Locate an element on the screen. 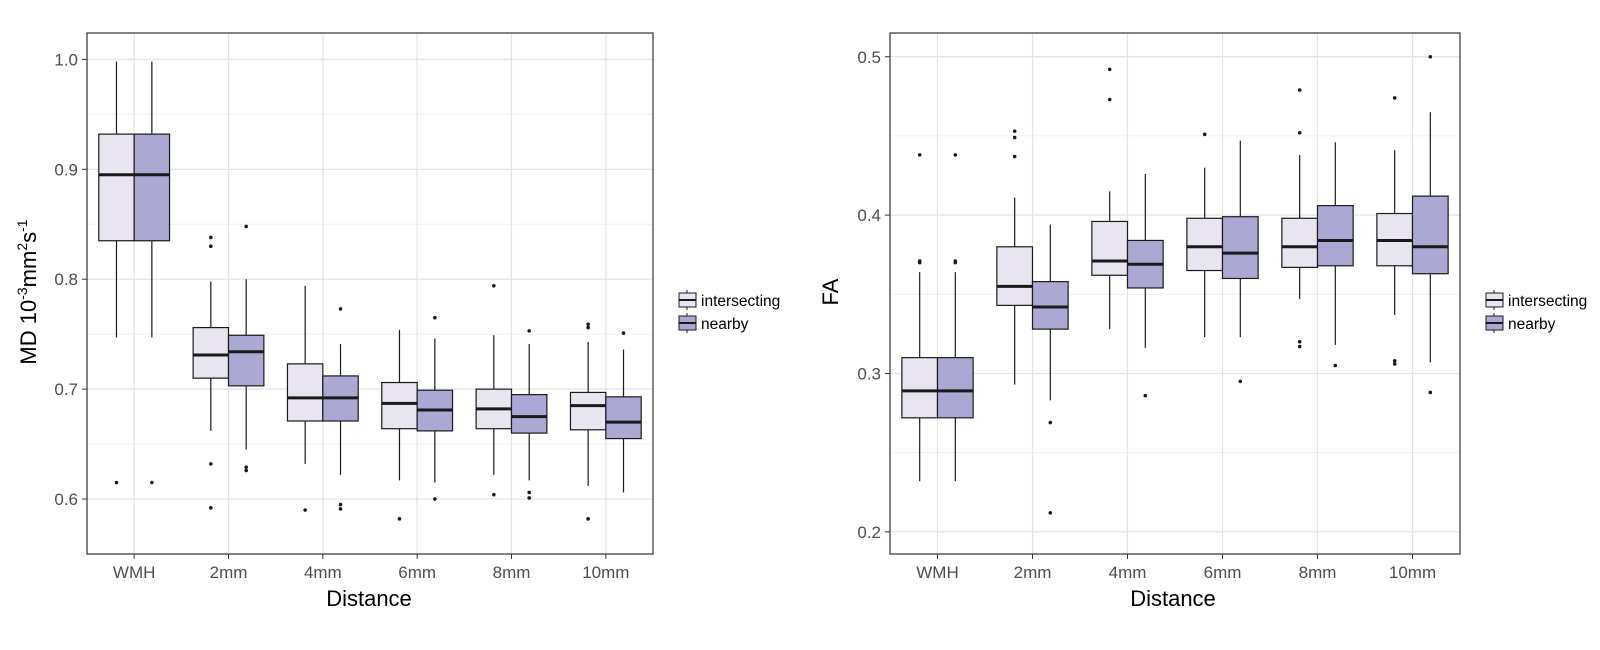 Image resolution: width=1600 pixels, height=650 pixels. fa-box-nearby-10mm is located at coordinates (1430, 224).